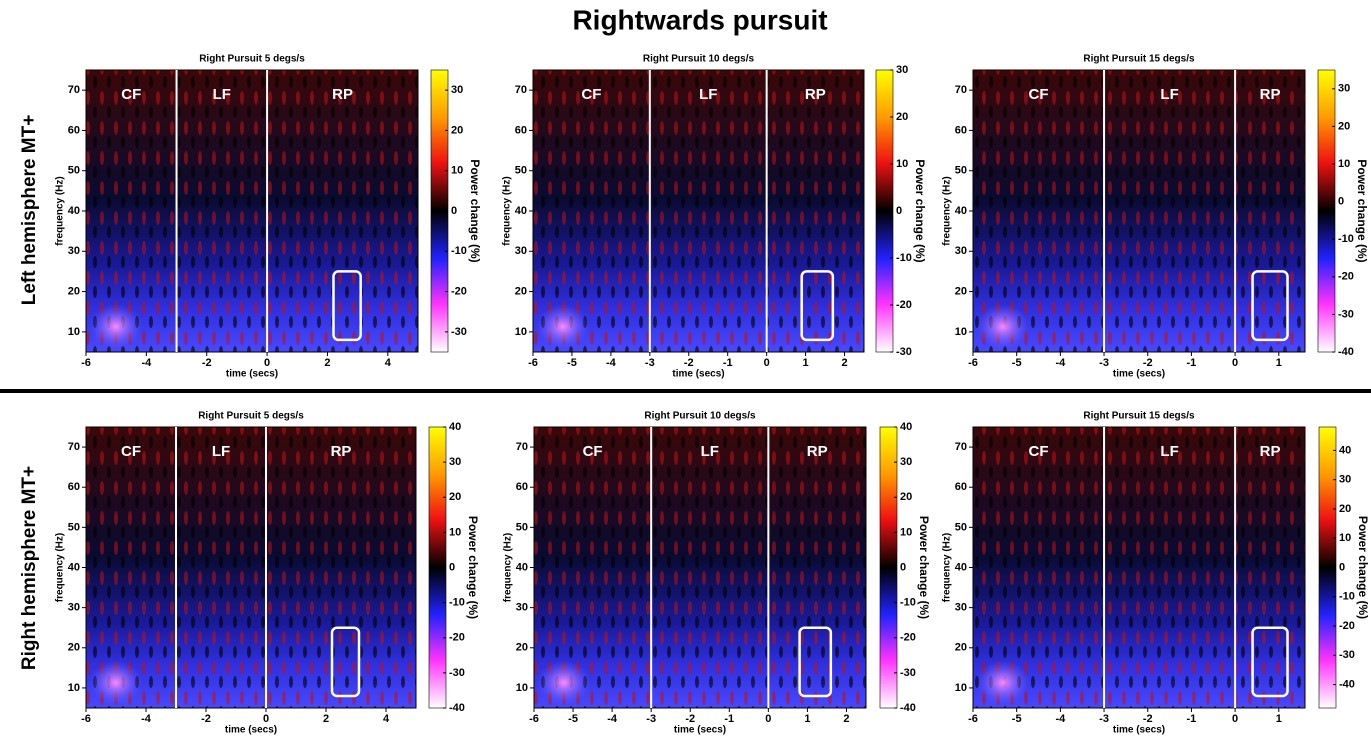 This screenshot has height=742, width=1371. I want to click on panel-title: Right Pursuit 15 degs/s, so click(1139, 59).